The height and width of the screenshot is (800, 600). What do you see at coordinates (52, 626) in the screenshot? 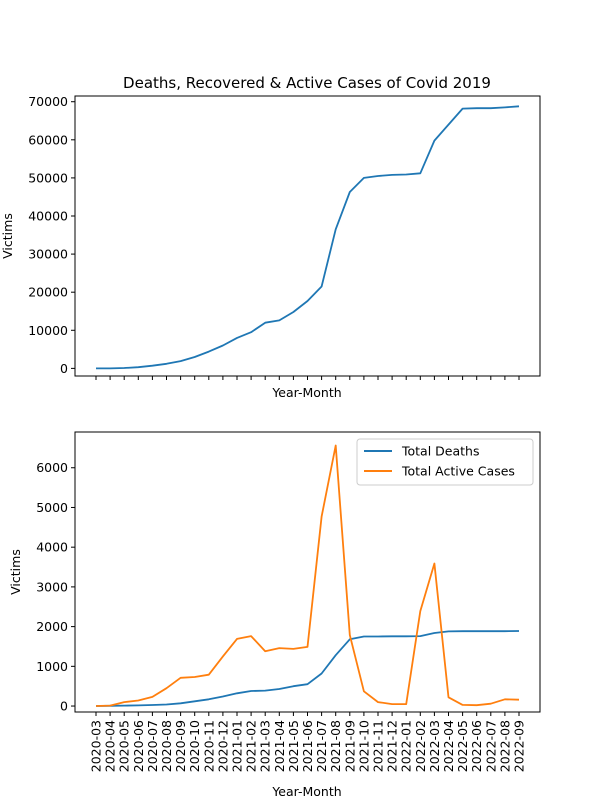
I see `y-tick-label: 2000` at bounding box center [52, 626].